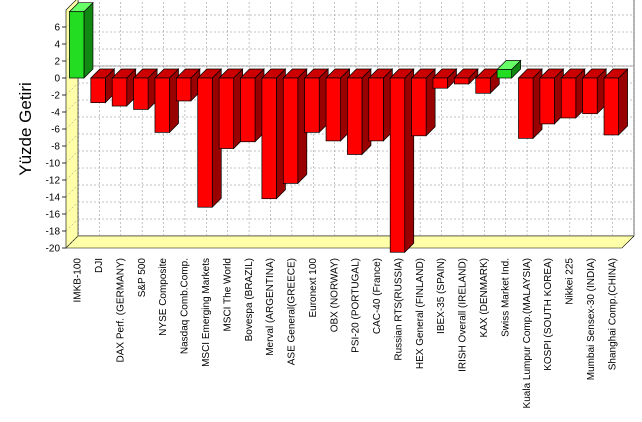 The width and height of the screenshot is (642, 422). I want to click on x-tick-label: IBEX-35 (SPAIN), so click(441, 296).